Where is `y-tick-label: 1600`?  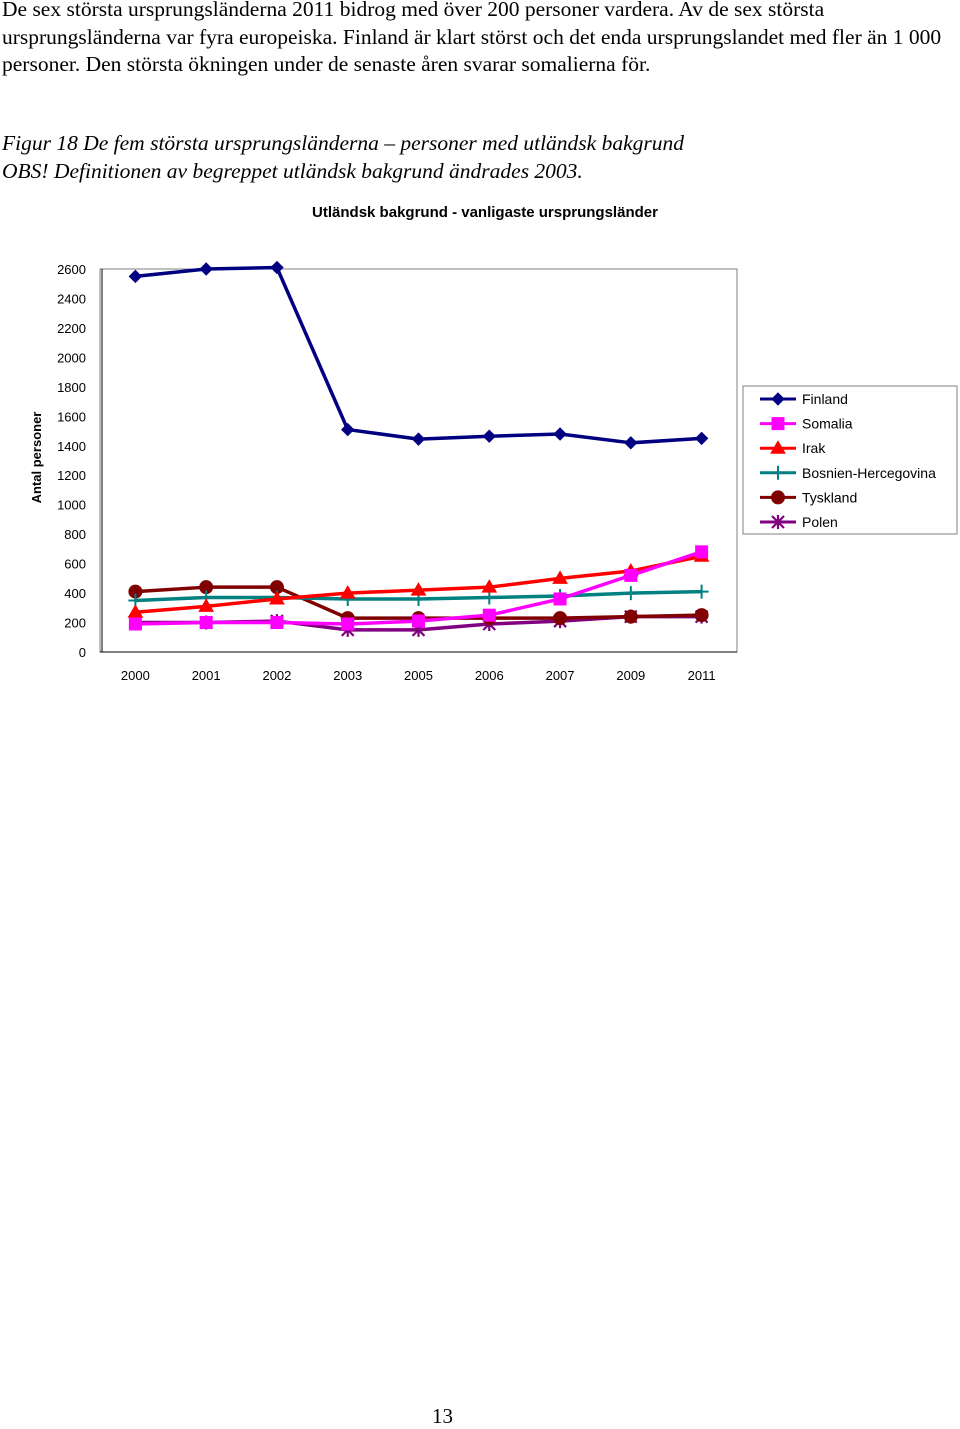
y-tick-label: 1600 is located at coordinates (71, 416).